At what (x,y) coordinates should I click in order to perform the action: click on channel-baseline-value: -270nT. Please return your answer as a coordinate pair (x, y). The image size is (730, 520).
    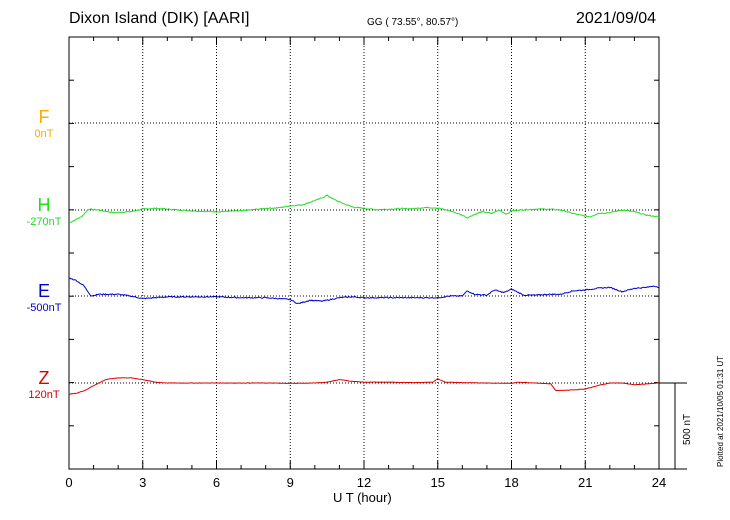
    Looking at the image, I should click on (44, 222).